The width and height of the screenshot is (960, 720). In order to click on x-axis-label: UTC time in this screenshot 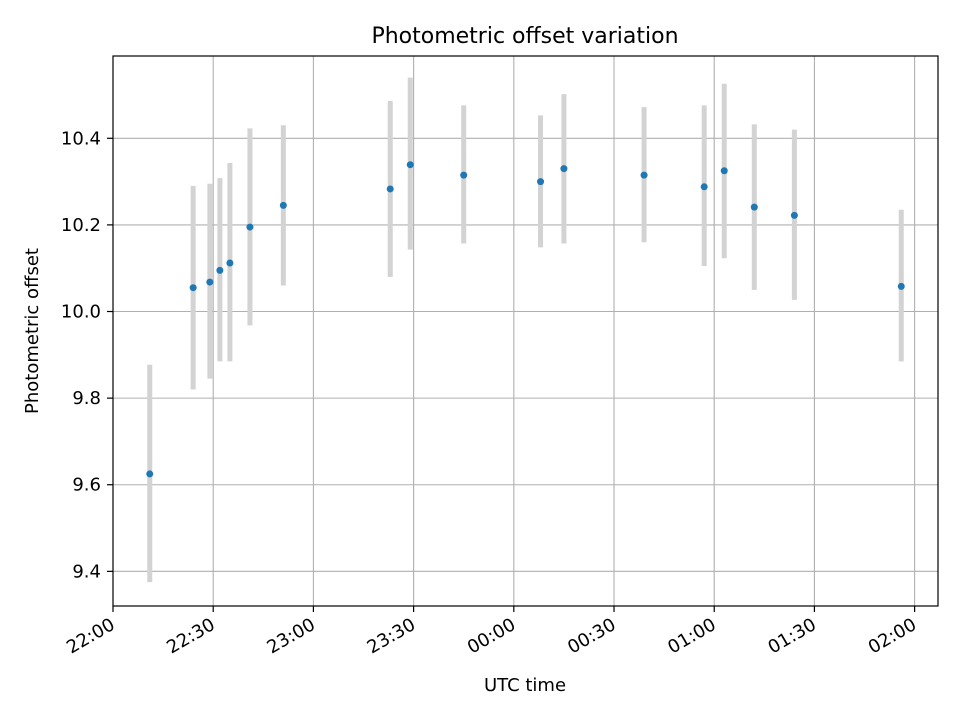, I will do `click(525, 685)`.